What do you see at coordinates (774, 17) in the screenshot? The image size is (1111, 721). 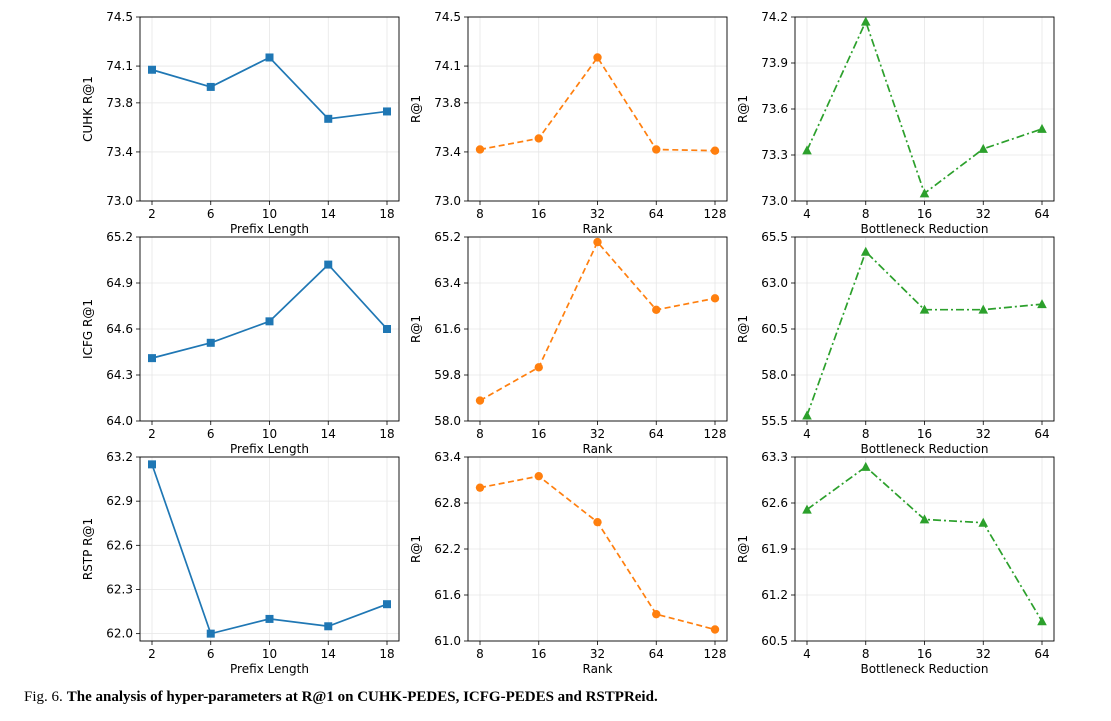 I see `y-tick-label: 74.2` at bounding box center [774, 17].